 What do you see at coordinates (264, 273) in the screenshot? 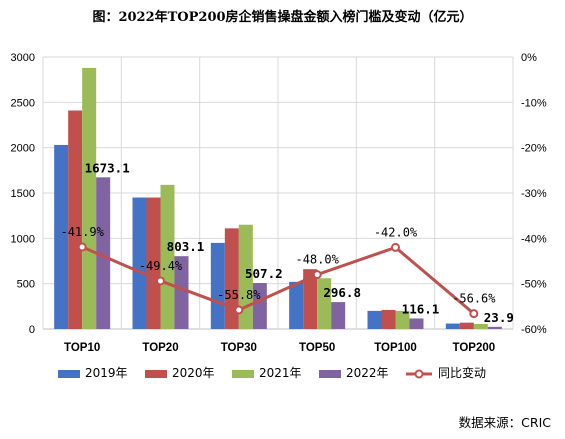
I see `bar-value-label: 507.2` at bounding box center [264, 273].